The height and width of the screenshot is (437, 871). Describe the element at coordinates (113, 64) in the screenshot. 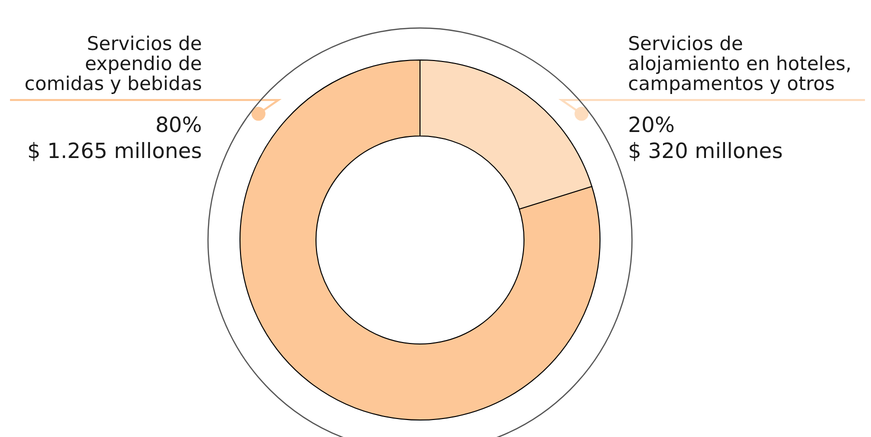

I see `slice-label: Servicios de expendio de comidas y bebidas` at that location.